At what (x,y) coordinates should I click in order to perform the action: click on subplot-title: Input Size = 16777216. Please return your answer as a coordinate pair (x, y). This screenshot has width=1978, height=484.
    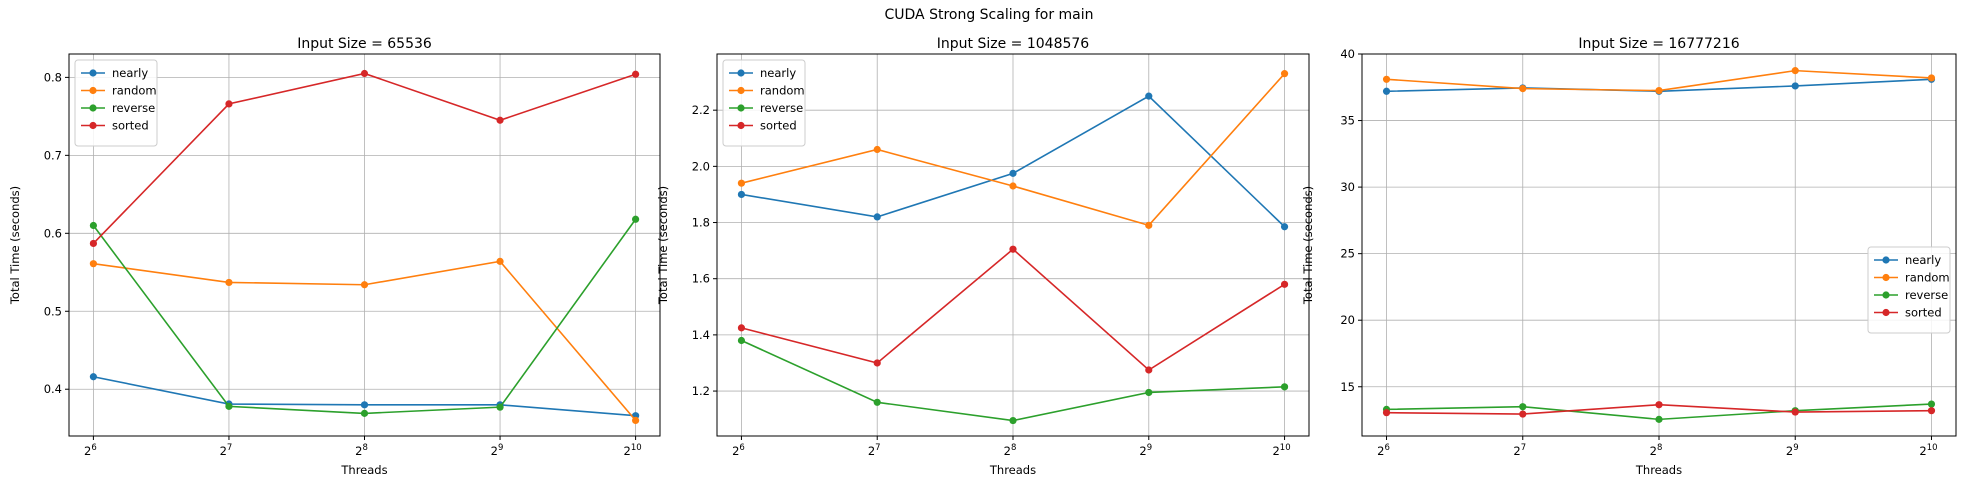
    Looking at the image, I should click on (1658, 44).